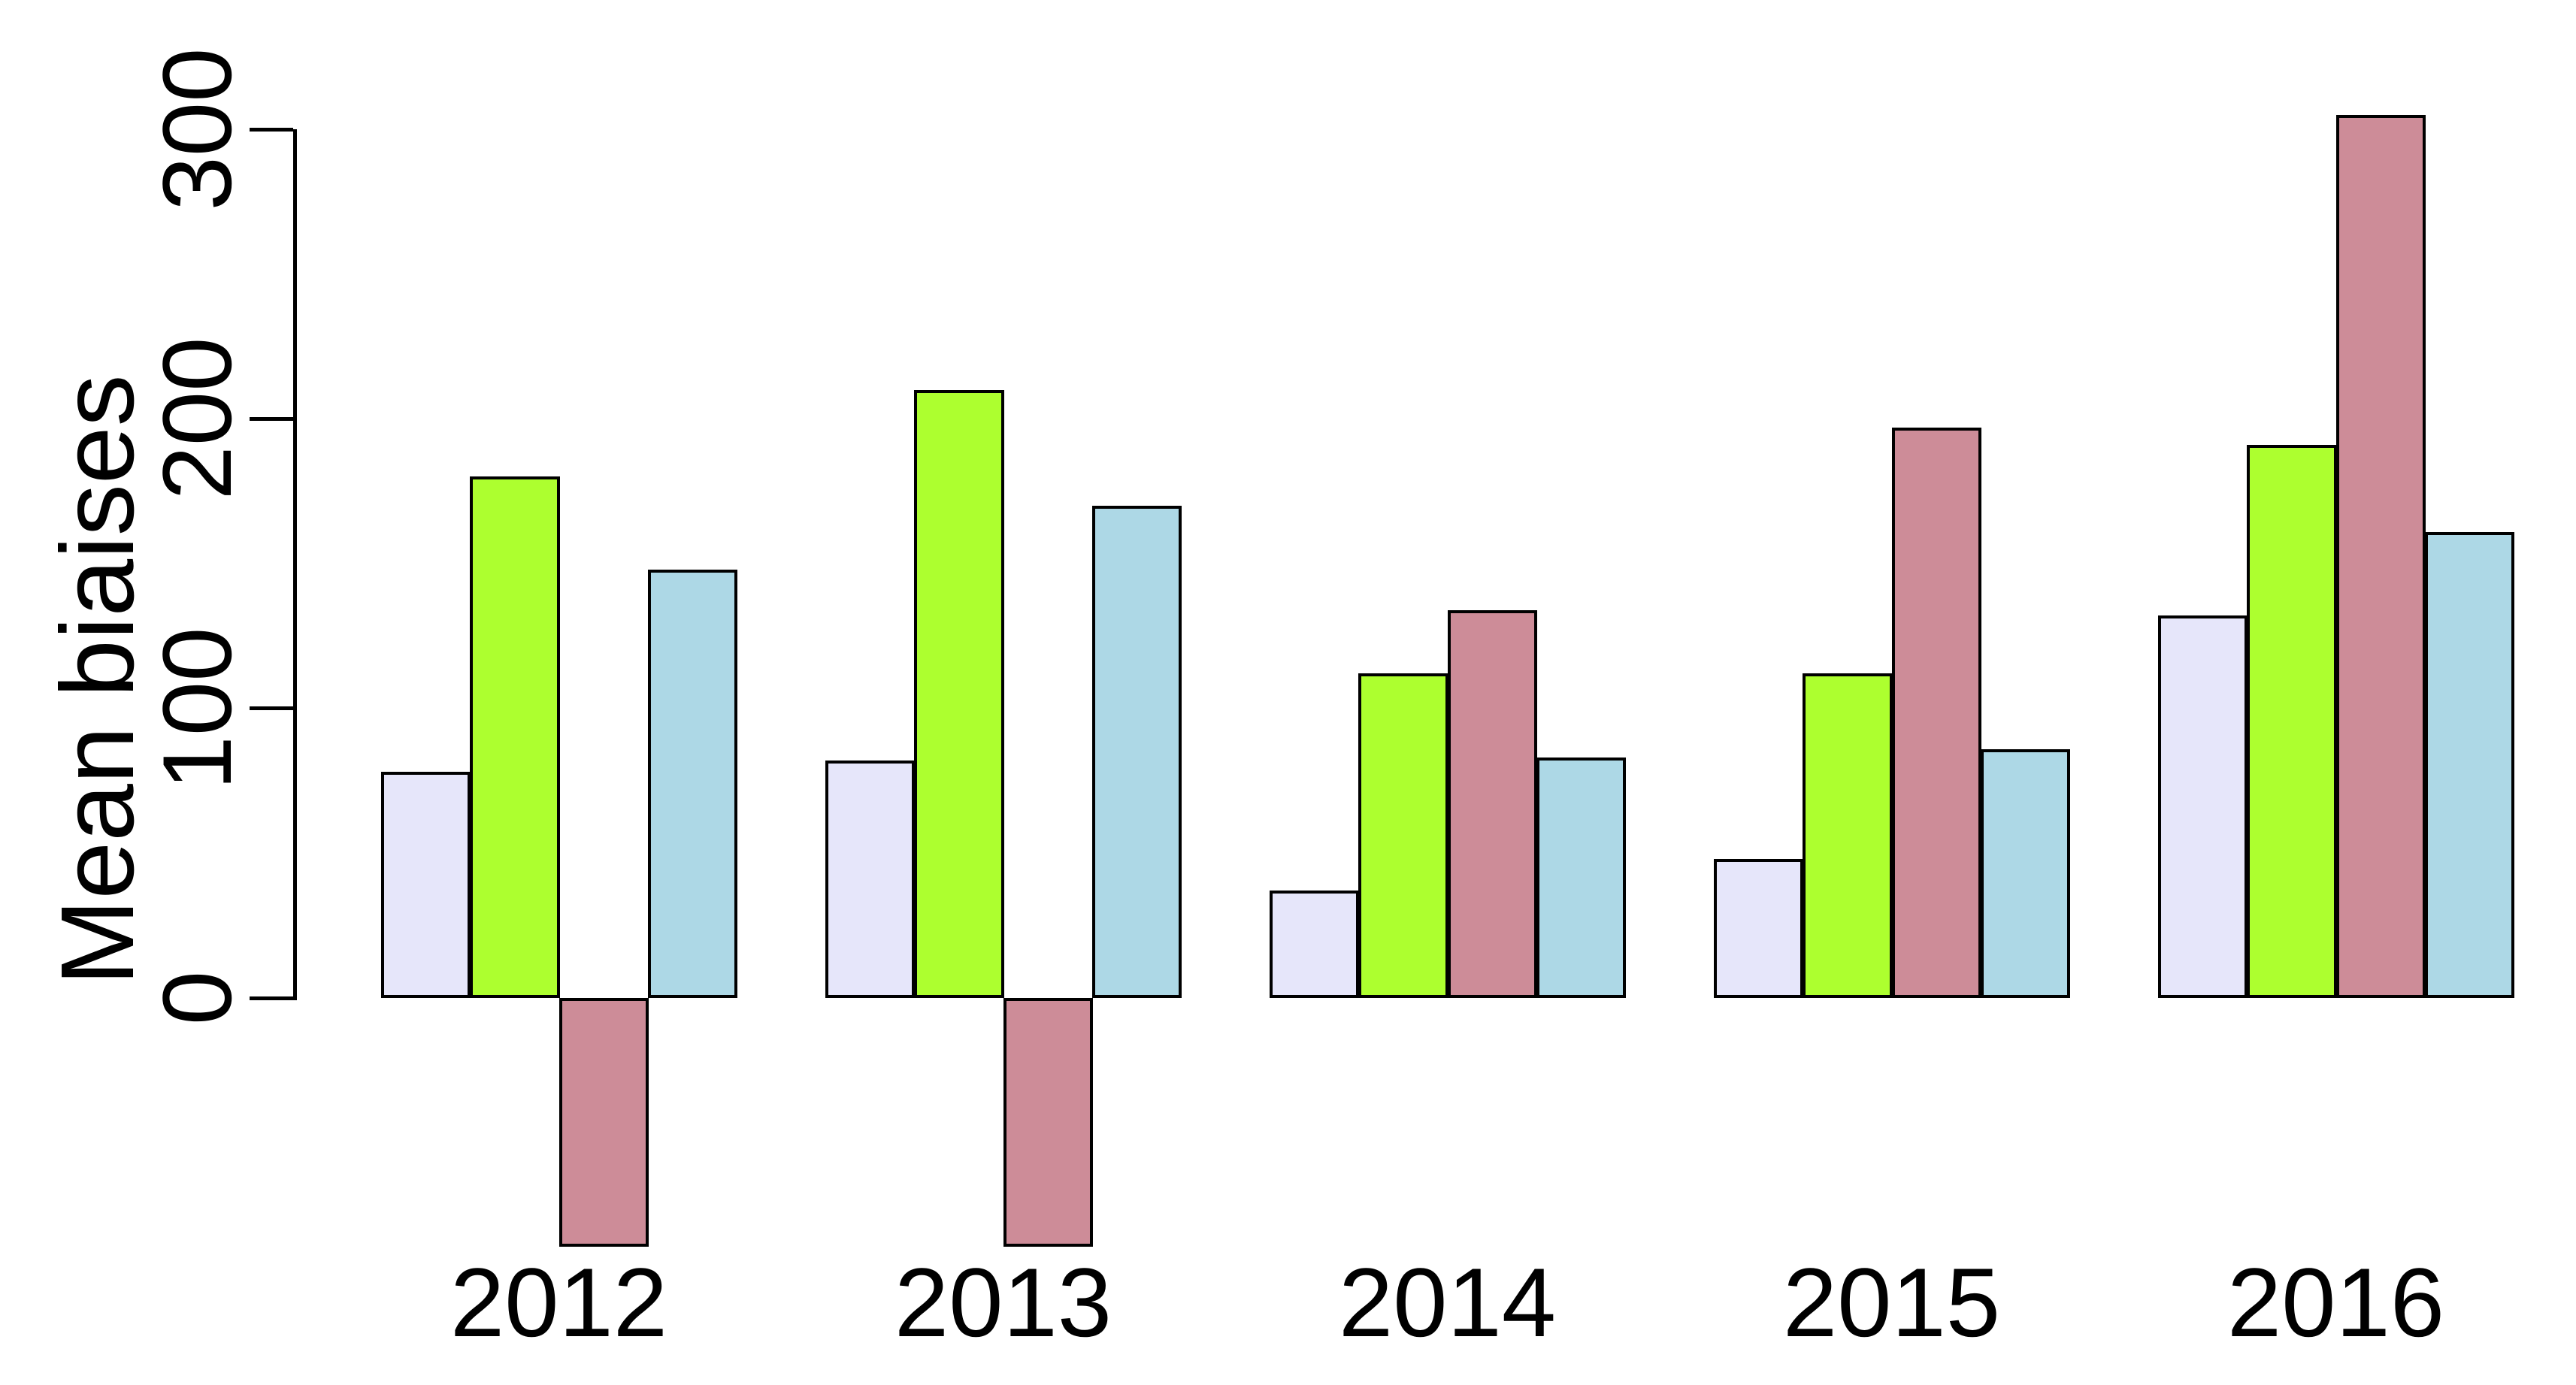  What do you see at coordinates (197, 418) in the screenshot?
I see `y-tick-label-200: 200` at bounding box center [197, 418].